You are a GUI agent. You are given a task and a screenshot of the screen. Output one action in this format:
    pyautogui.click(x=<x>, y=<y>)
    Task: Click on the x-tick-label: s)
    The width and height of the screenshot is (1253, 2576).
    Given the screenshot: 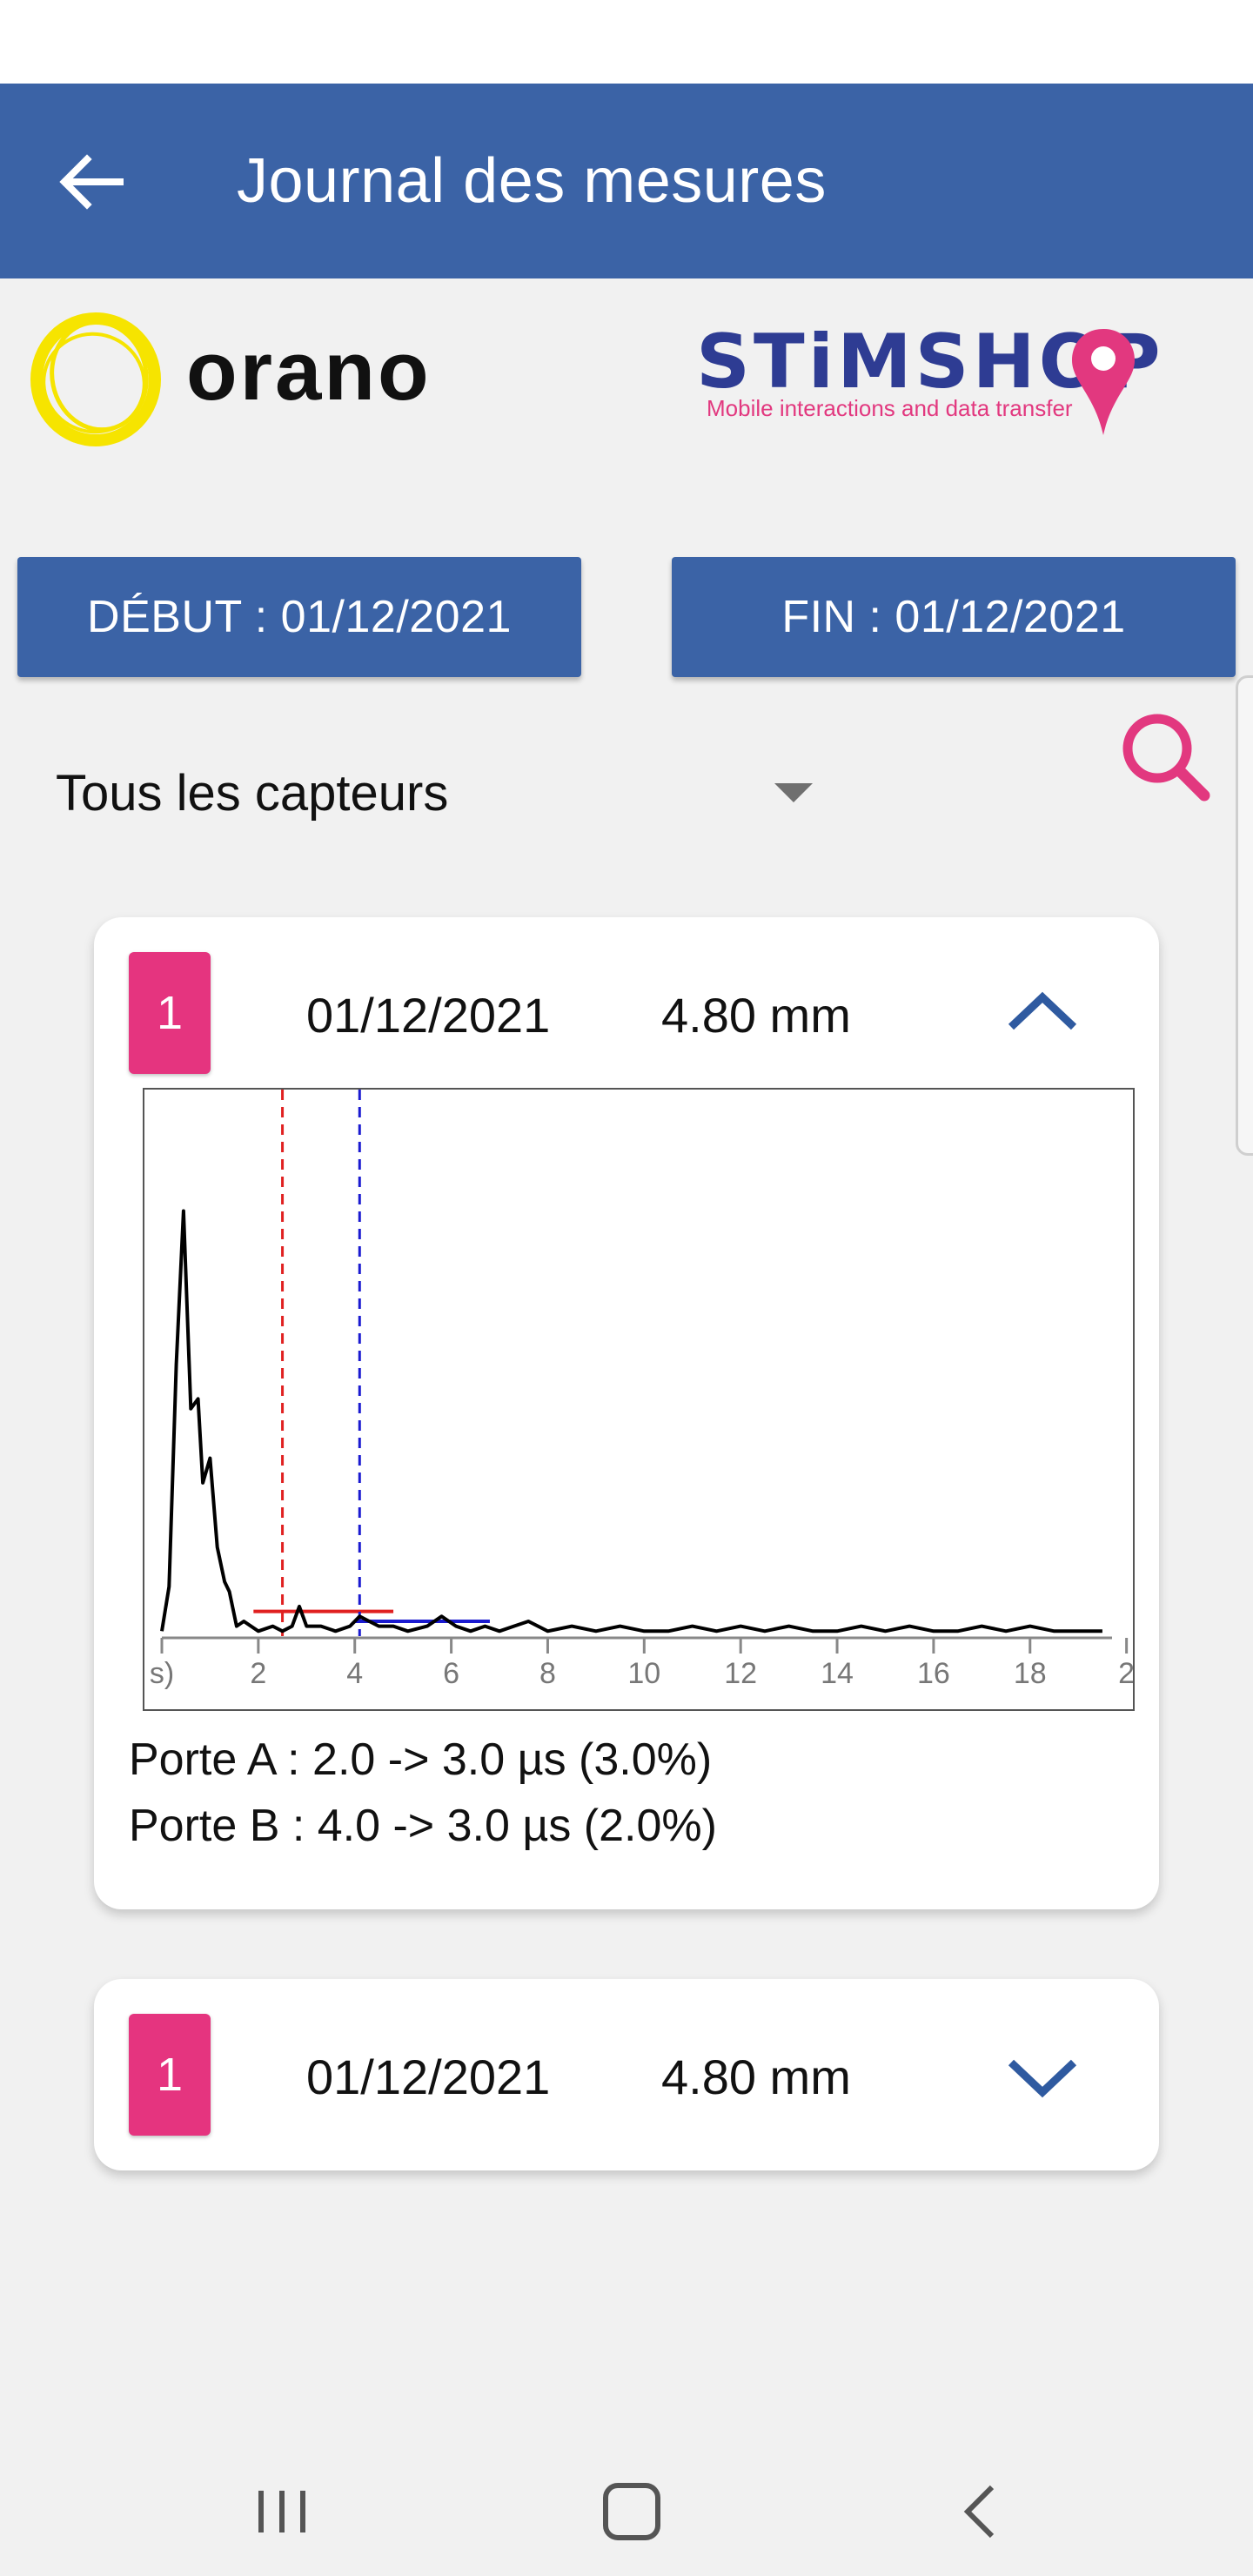 What is the action you would take?
    pyautogui.click(x=162, y=1673)
    